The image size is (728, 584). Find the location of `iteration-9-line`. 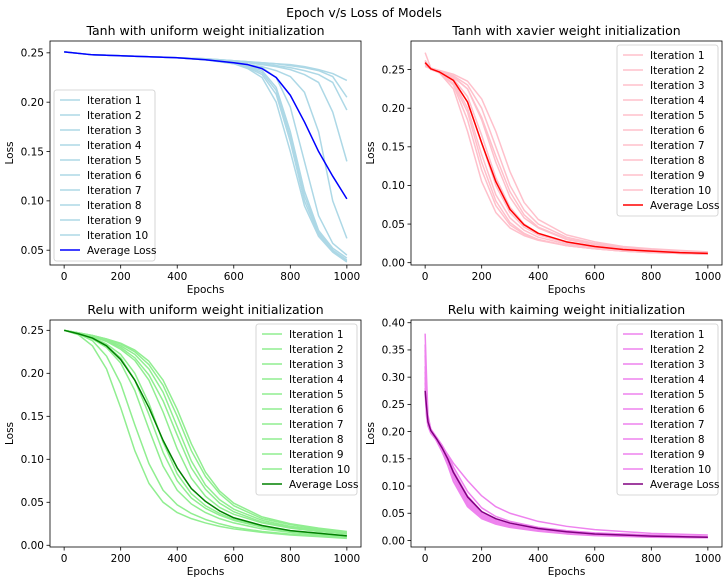

iteration-9-line is located at coordinates (566, 159).